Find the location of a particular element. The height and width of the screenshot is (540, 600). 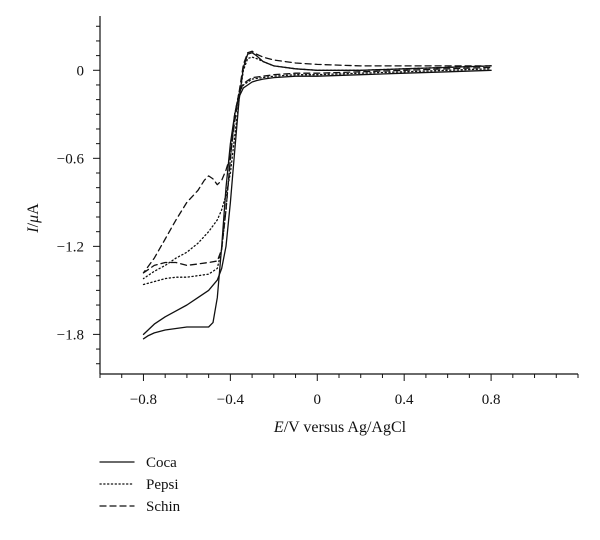

y-tick-label: 0 is located at coordinates (81, 71).